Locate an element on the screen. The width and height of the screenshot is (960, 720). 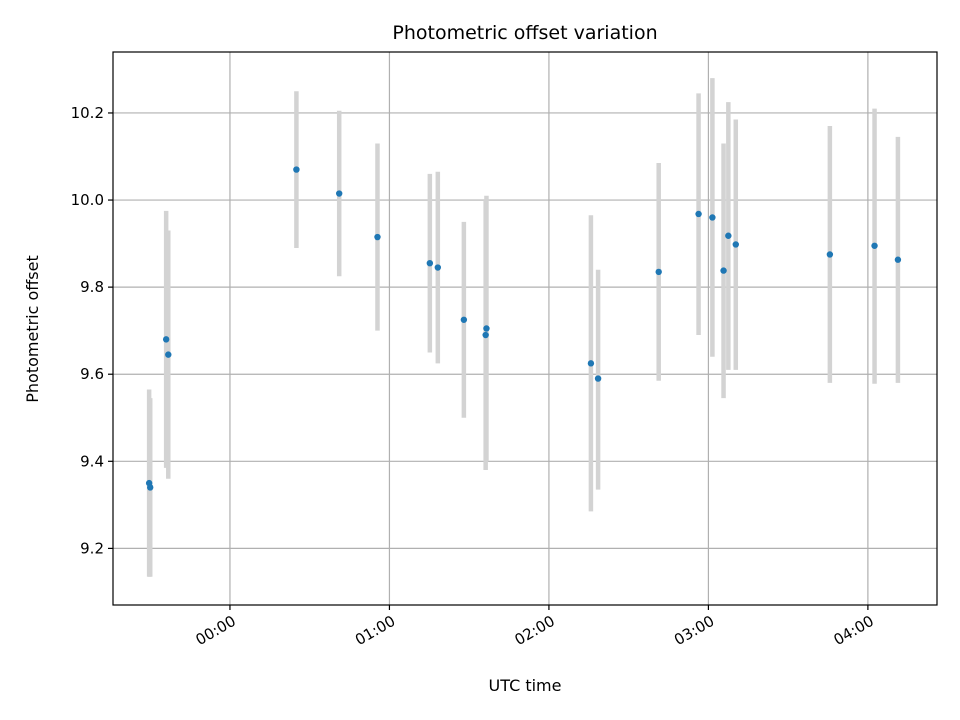
y-axis-ticks: 9.2 9.4 9.6 9.8 10.0 10.2 is located at coordinates (92, 330).